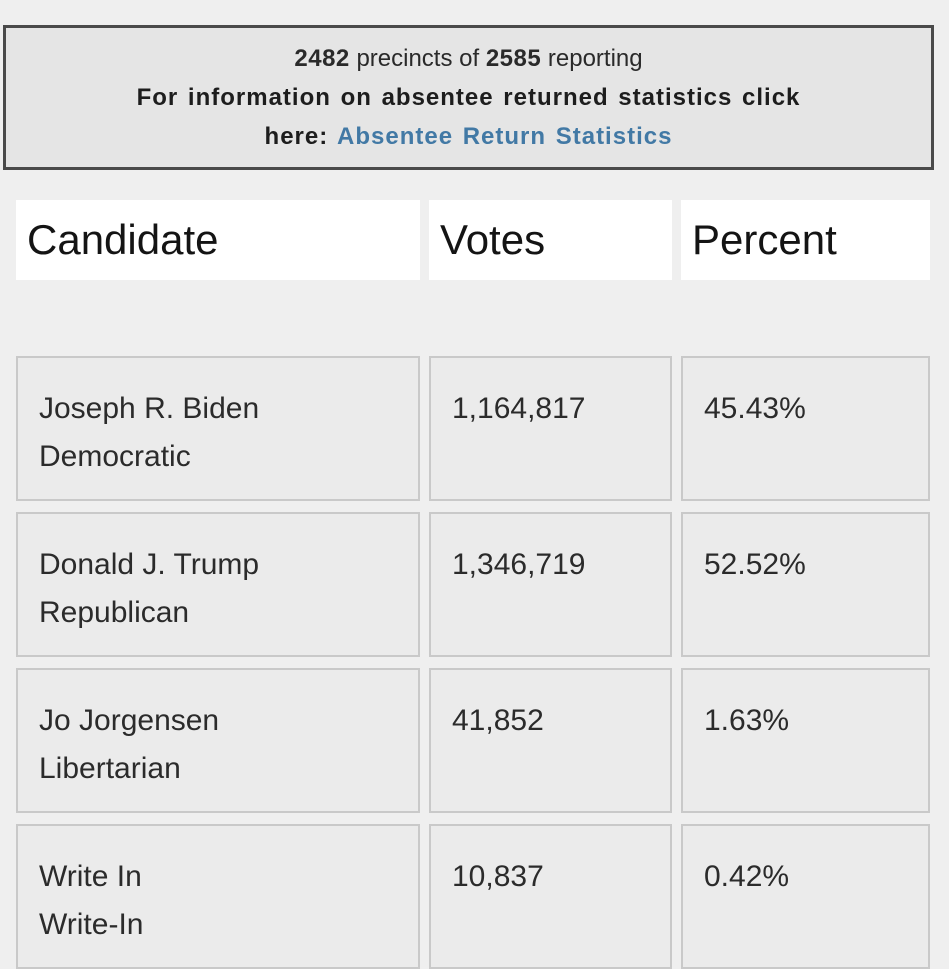 The height and width of the screenshot is (969, 949). What do you see at coordinates (805, 896) in the screenshot?
I see `percent-cell: 0.42%` at bounding box center [805, 896].